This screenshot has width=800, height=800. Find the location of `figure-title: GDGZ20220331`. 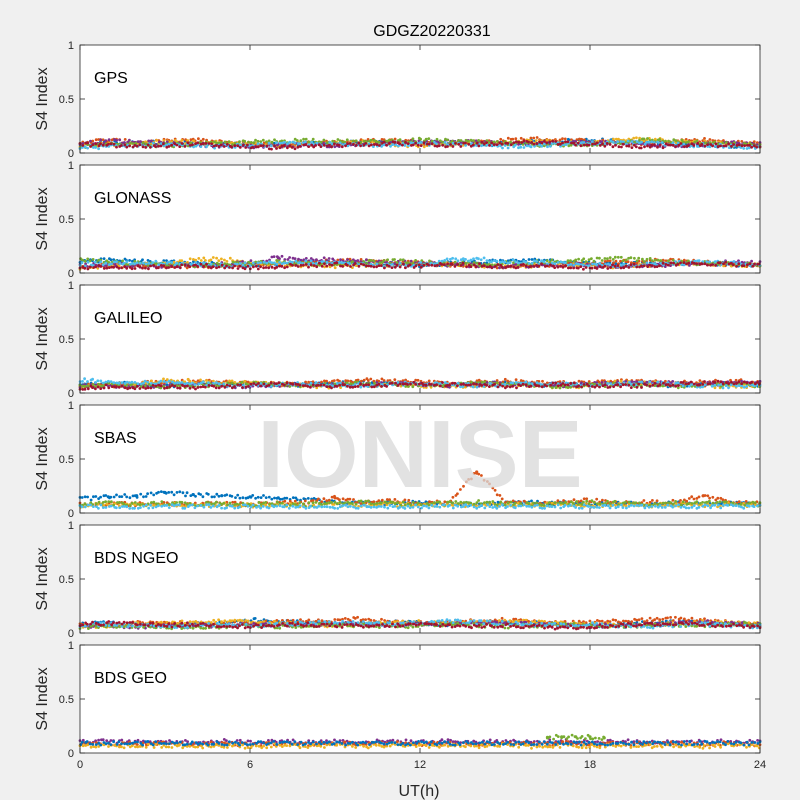

figure-title: GDGZ20220331 is located at coordinates (432, 31).